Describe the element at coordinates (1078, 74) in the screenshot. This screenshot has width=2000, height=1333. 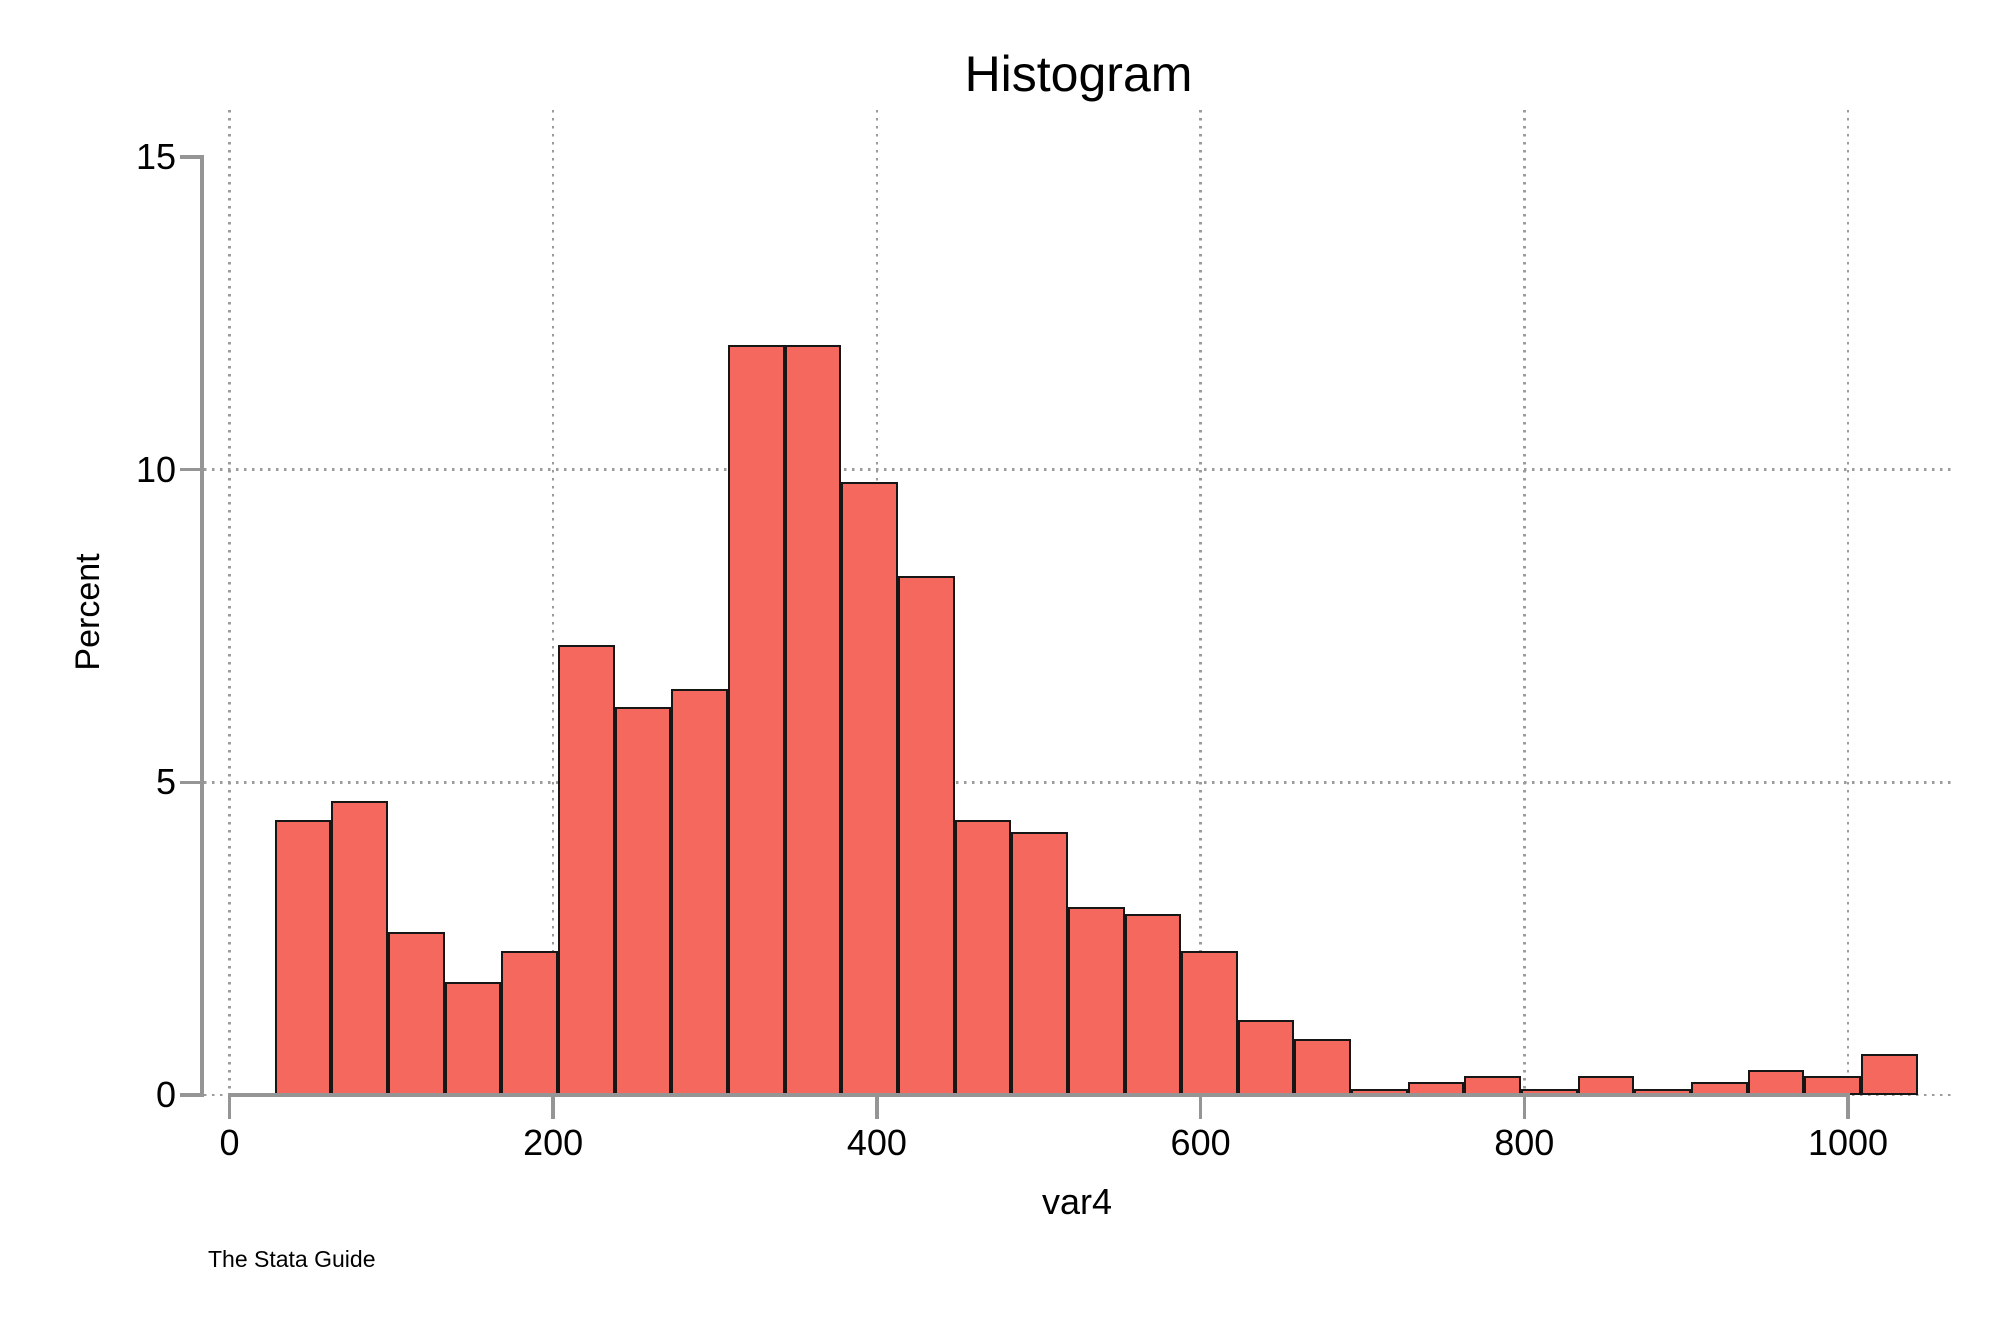
I see `chart-title: Histogram` at that location.